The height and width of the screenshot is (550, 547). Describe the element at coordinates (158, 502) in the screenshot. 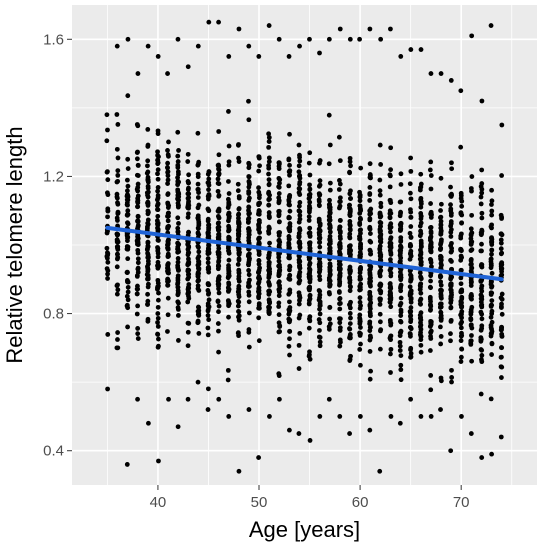

I see `x-tick-label: 40` at that location.